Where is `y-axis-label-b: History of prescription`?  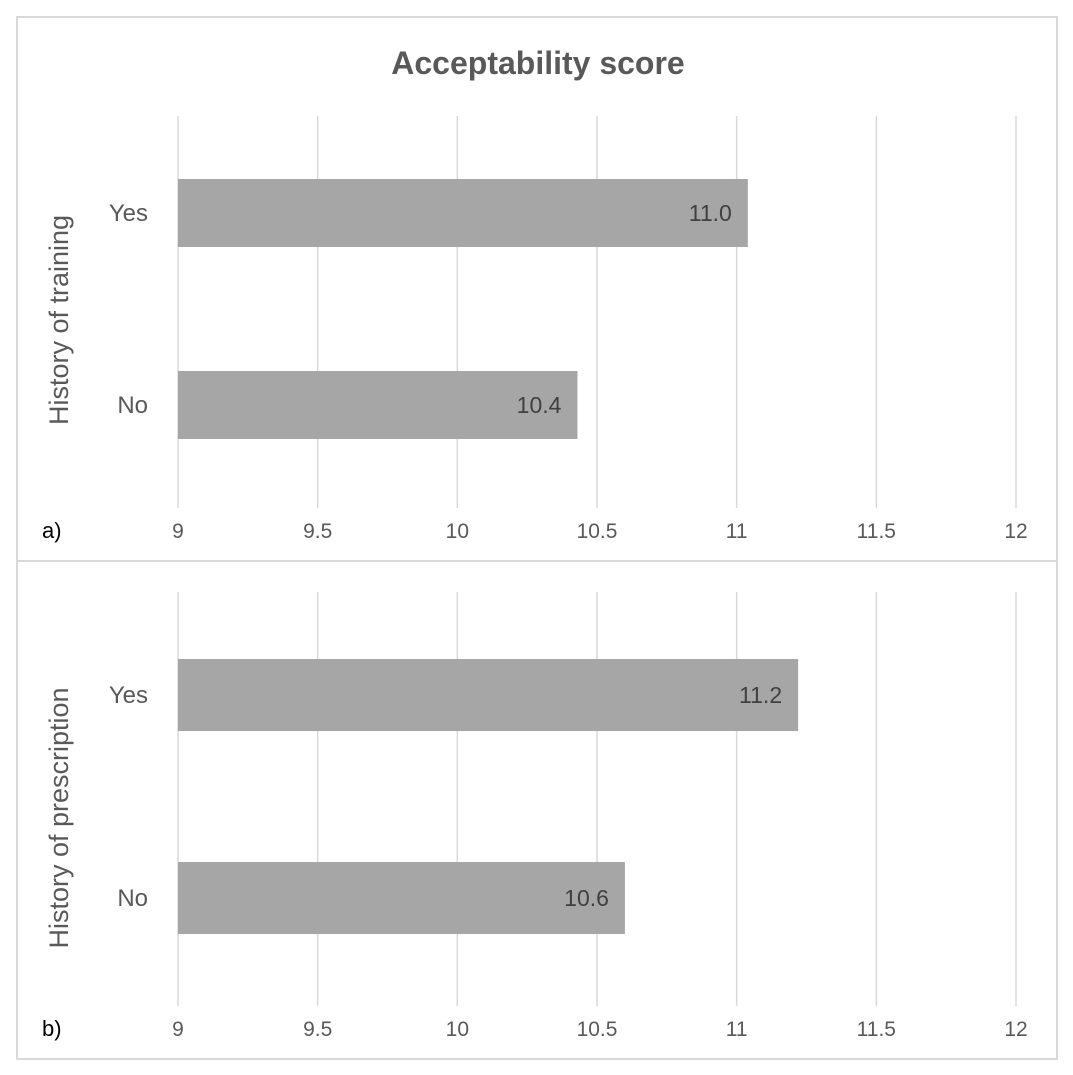 y-axis-label-b: History of prescription is located at coordinates (59, 817).